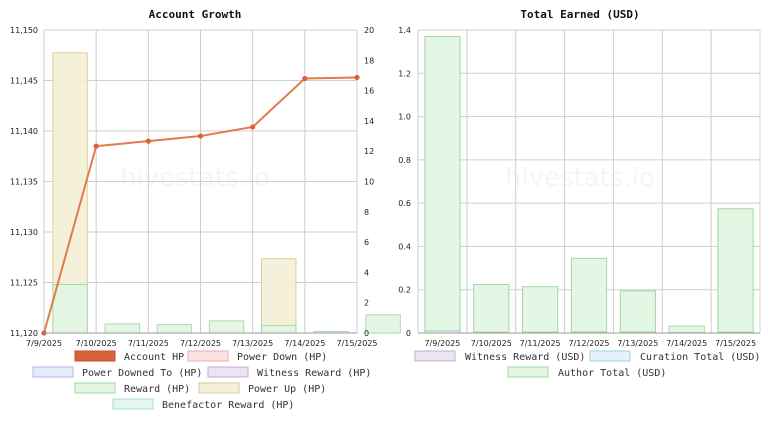 The height and width of the screenshot is (428, 768). What do you see at coordinates (404, 203) in the screenshot?
I see `y-tick-label: 0.6` at bounding box center [404, 203].